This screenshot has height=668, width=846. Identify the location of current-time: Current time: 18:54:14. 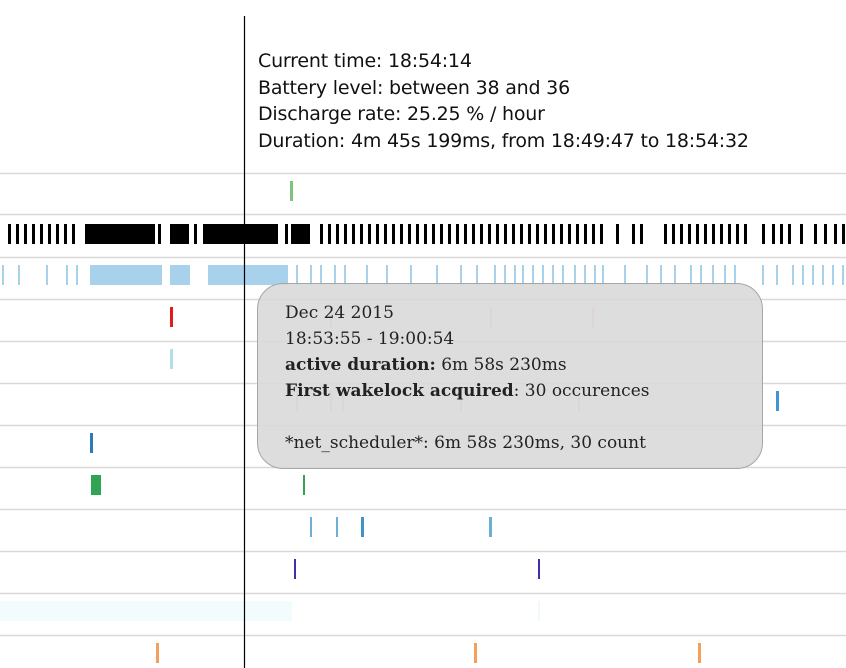
(365, 61).